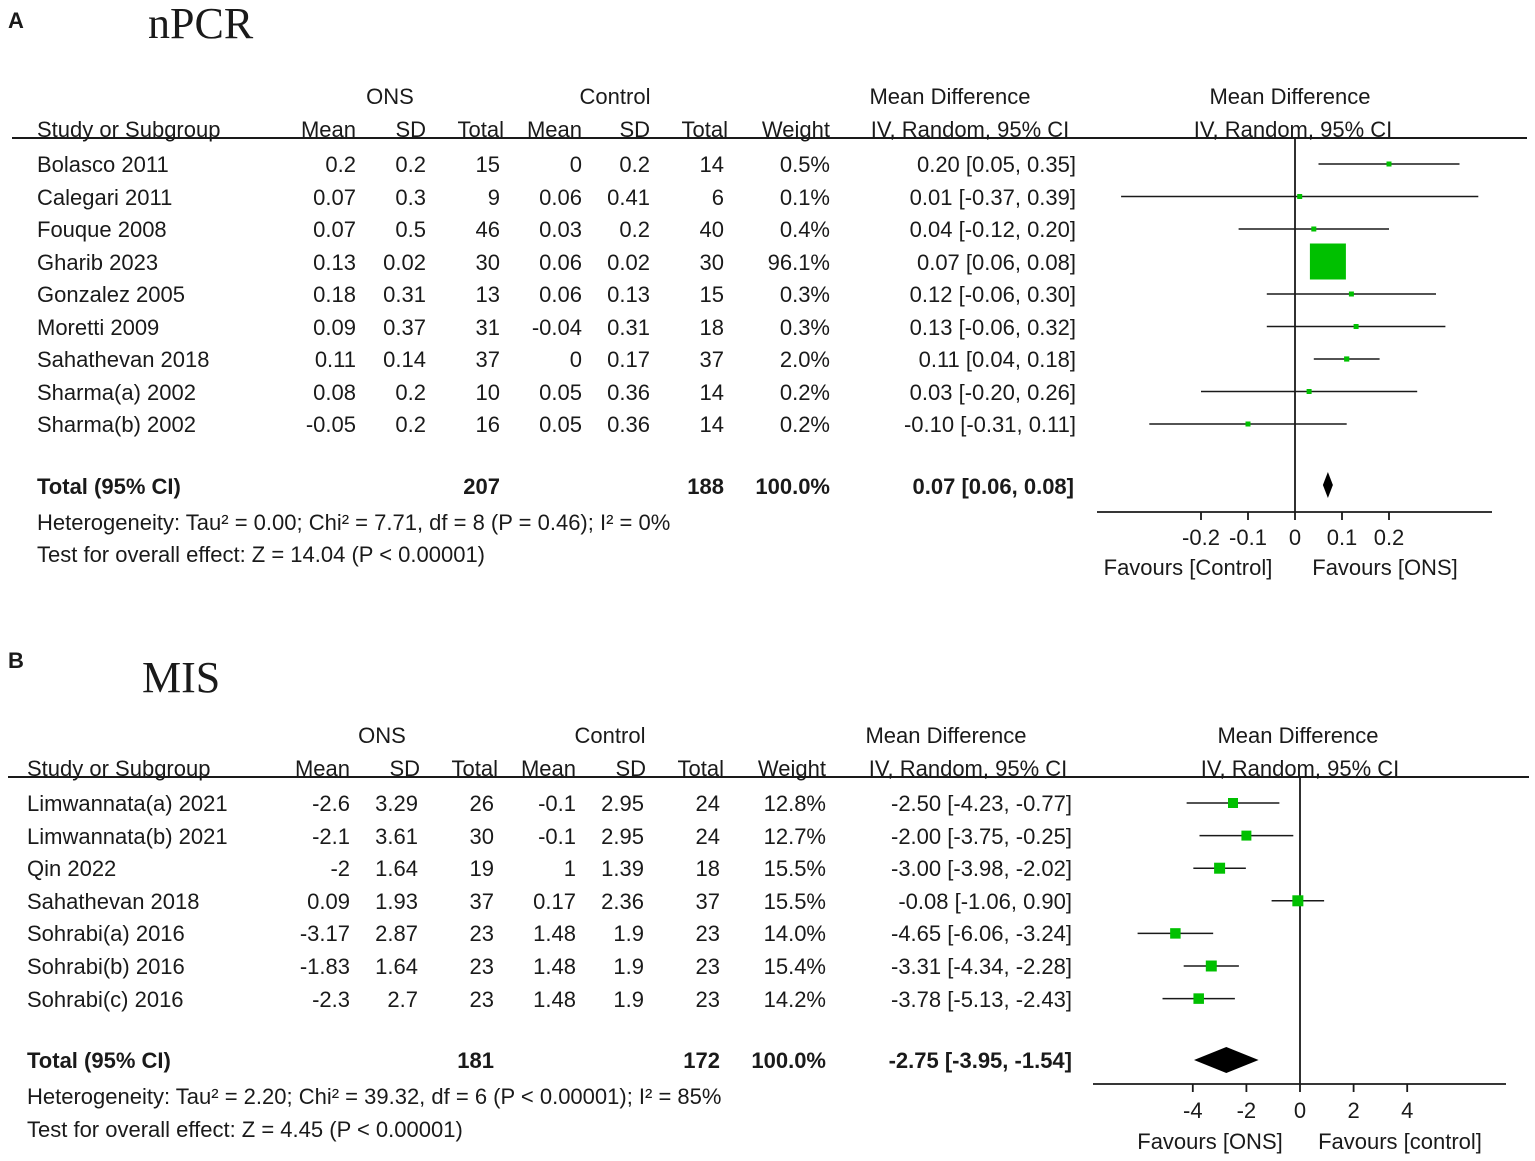  I want to click on total-ci: 0.07 [0.06, 0.08], so click(993, 486).